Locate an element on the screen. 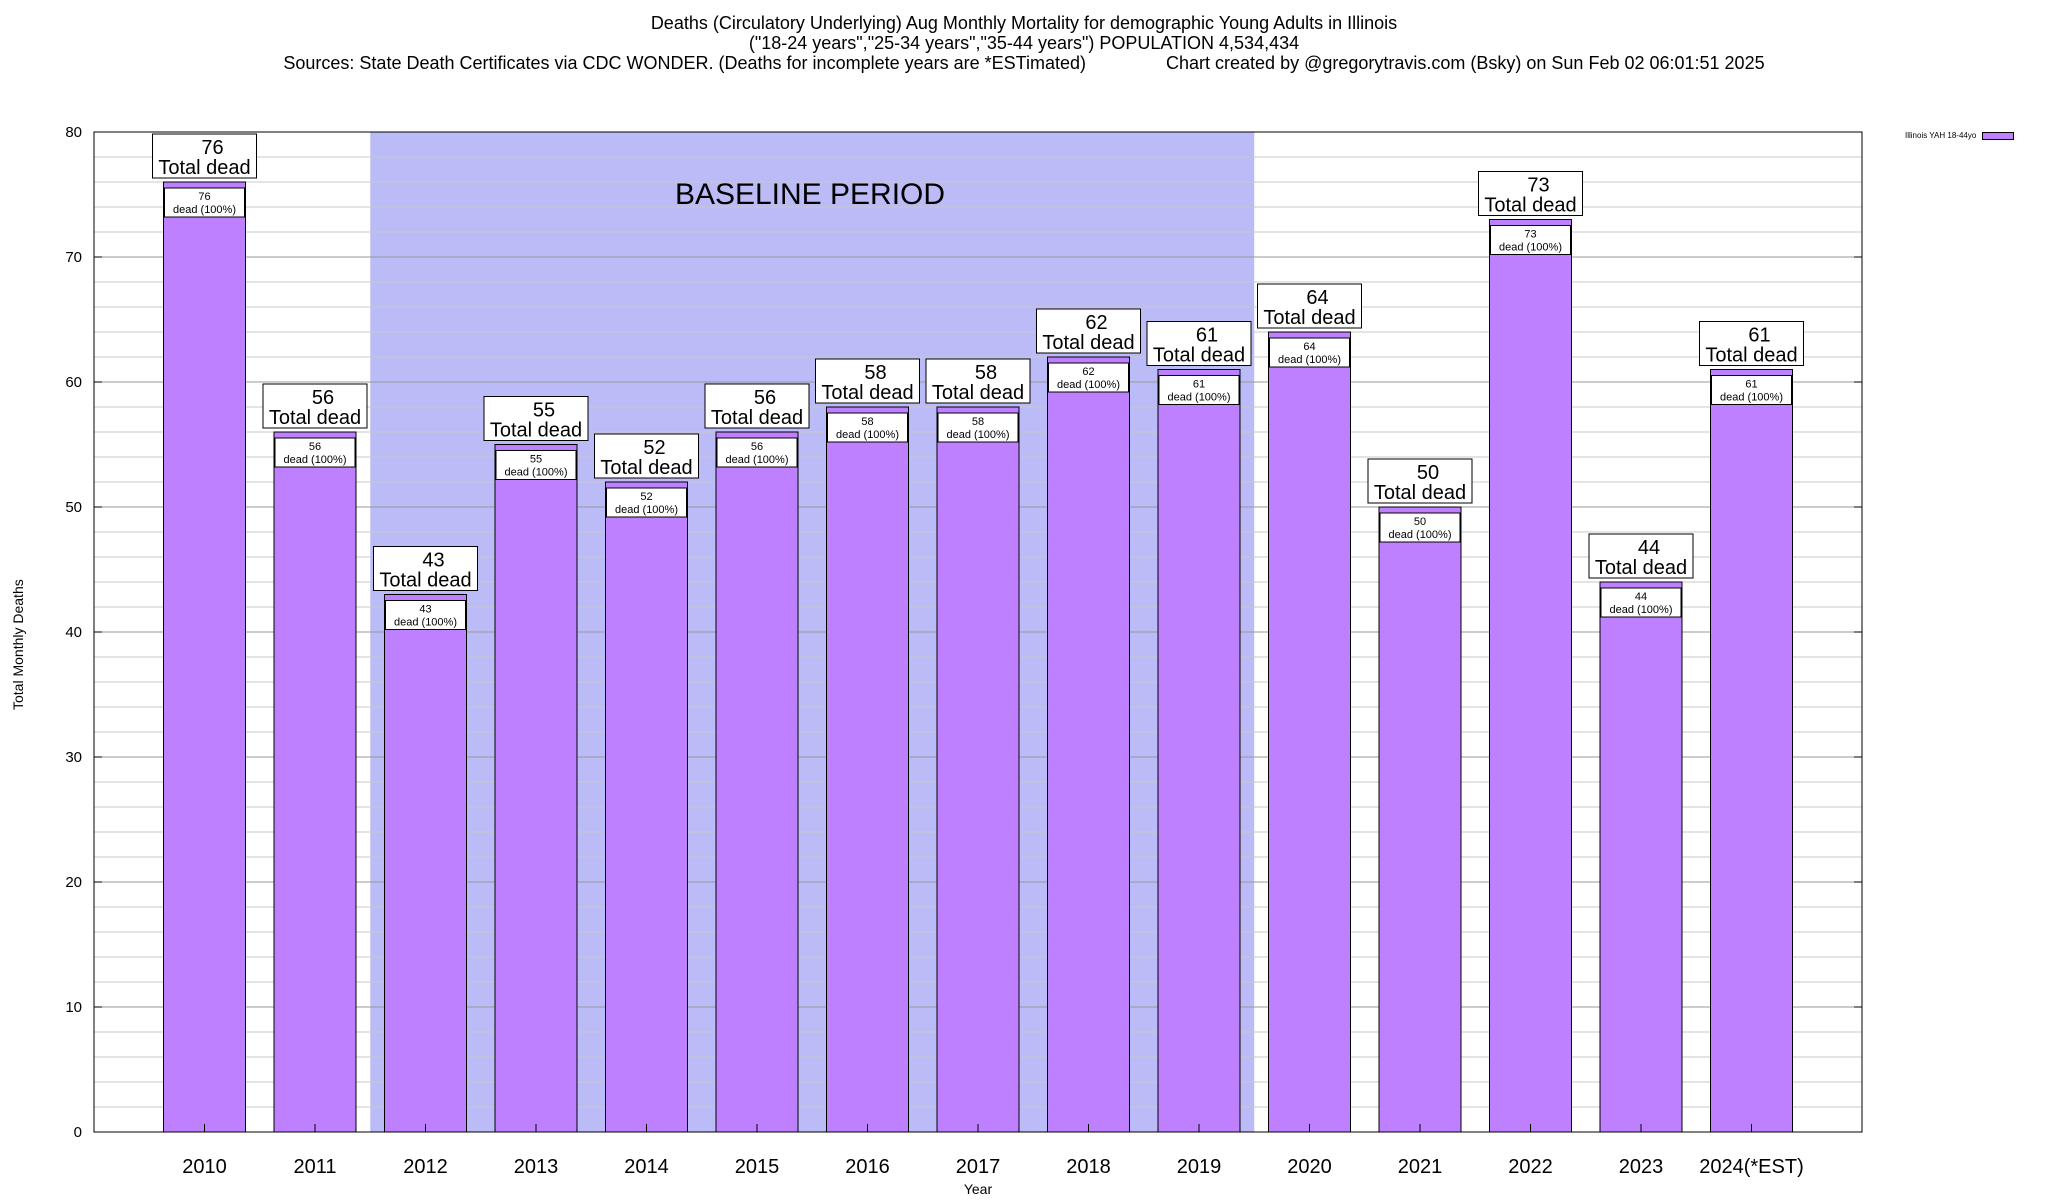 The width and height of the screenshot is (2048, 1200). y-axis-label: Total Monthly Deaths is located at coordinates (18, 644).